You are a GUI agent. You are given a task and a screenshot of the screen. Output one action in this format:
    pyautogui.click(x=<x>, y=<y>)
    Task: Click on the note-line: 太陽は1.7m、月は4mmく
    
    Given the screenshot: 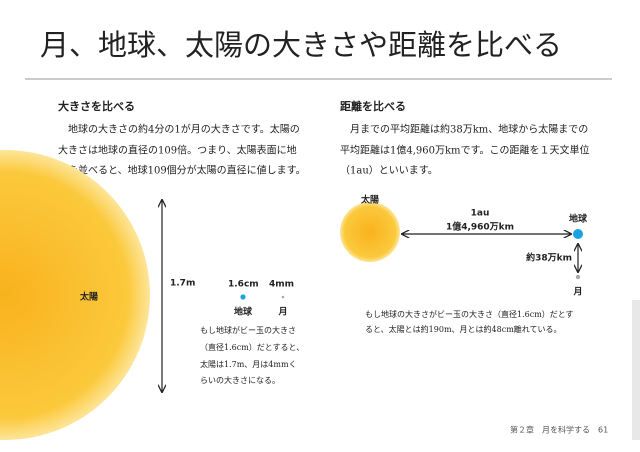 What is the action you would take?
    pyautogui.click(x=248, y=364)
    